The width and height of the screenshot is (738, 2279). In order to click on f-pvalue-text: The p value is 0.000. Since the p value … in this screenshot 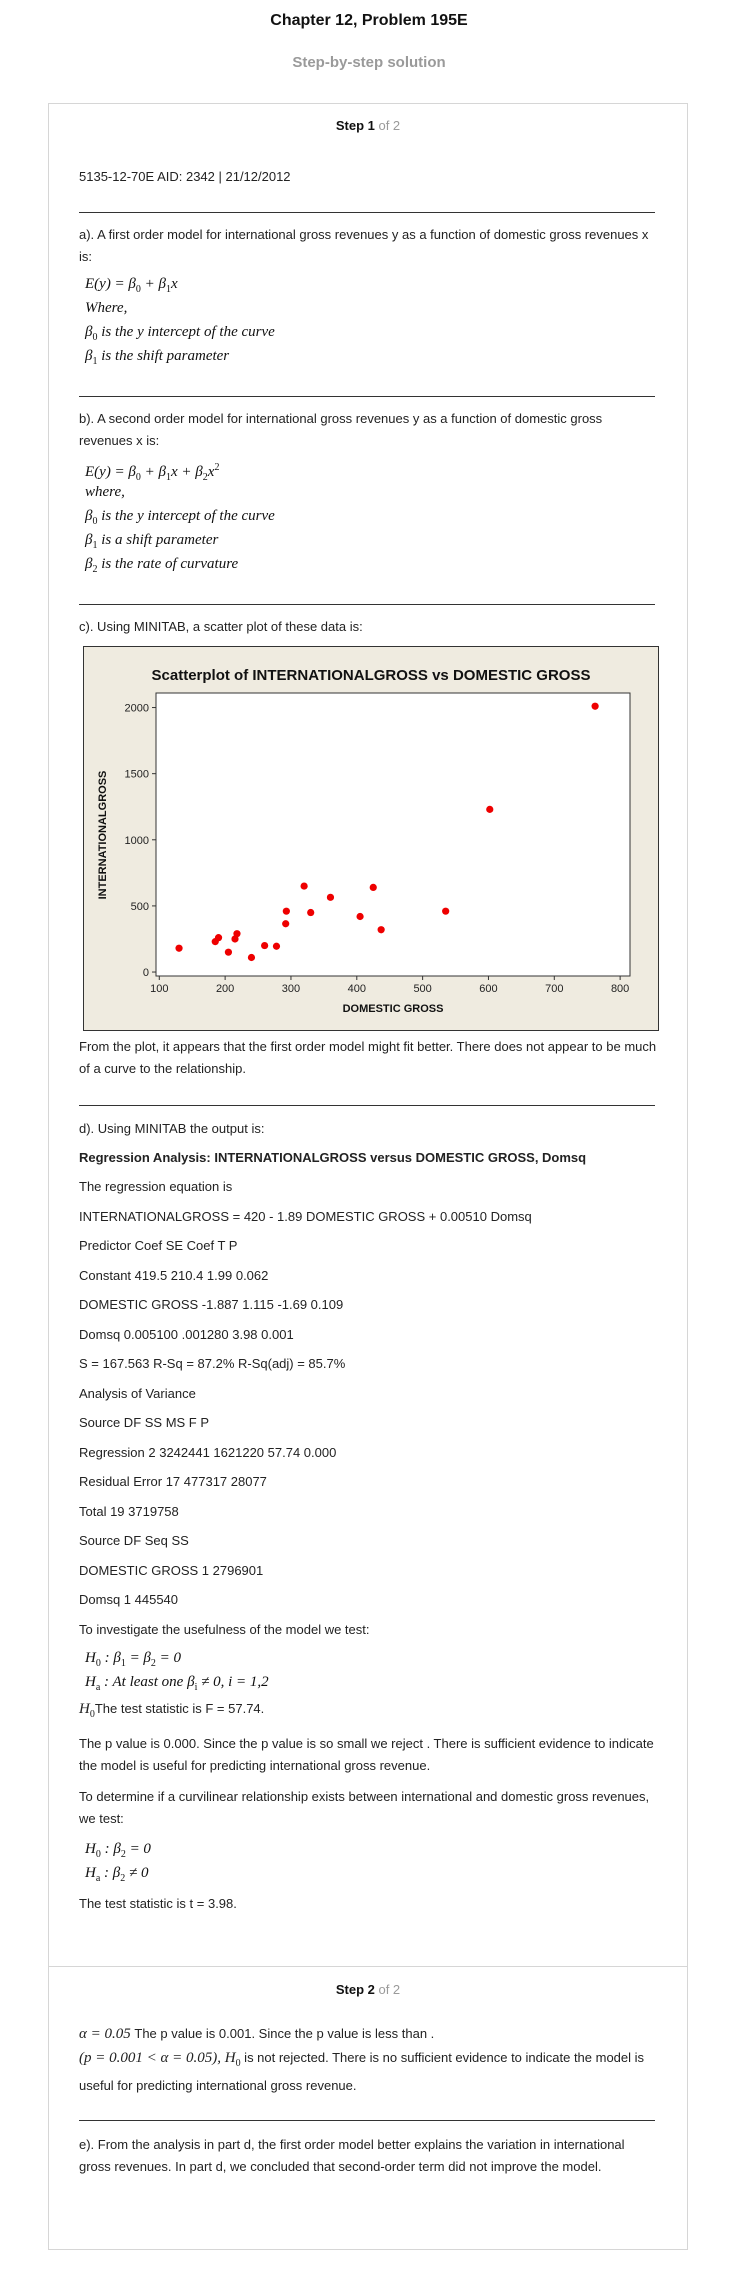, I will do `click(366, 1754)`.